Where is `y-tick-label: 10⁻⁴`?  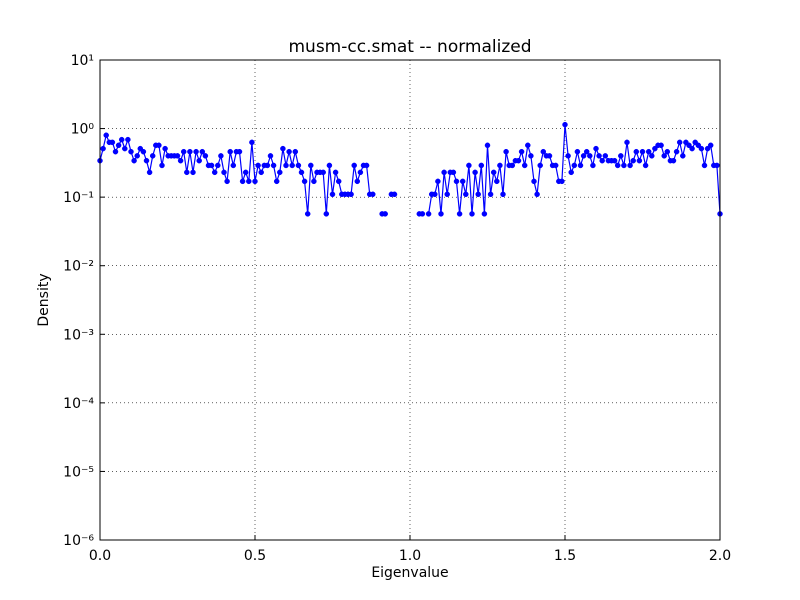 y-tick-label: 10⁻⁴ is located at coordinates (78, 404).